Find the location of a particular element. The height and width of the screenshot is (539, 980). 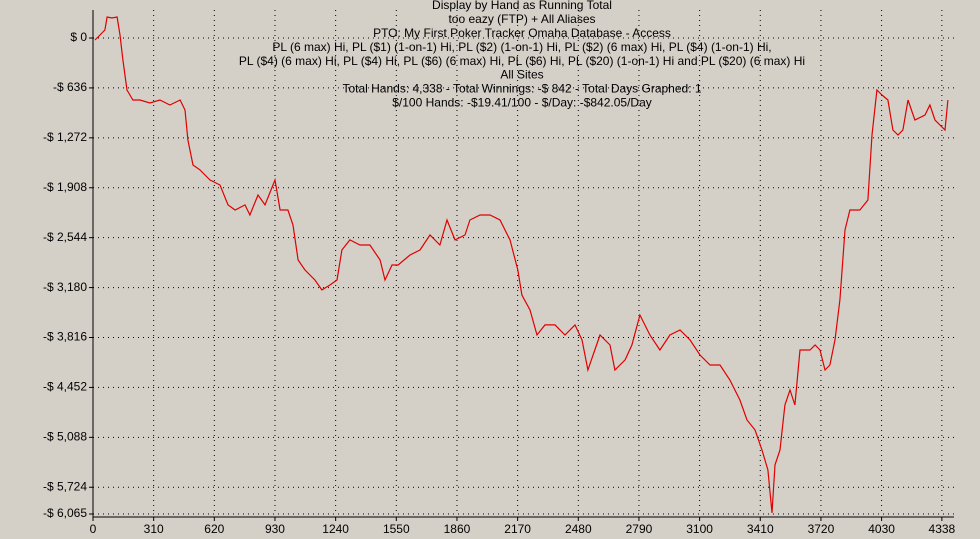

y-tick-label: -$ 3,180 is located at coordinates (65, 287).